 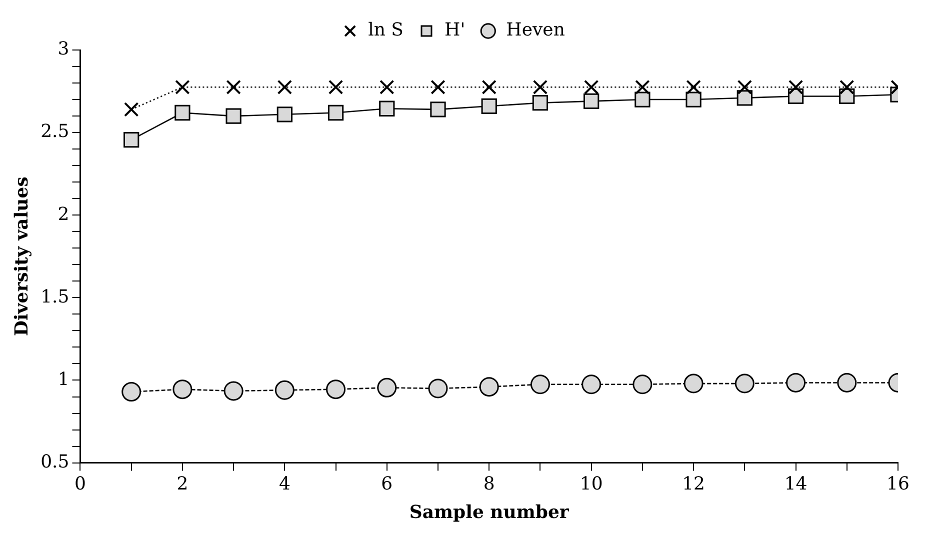 I want to click on x-tick-label: 14, so click(x=796, y=483).